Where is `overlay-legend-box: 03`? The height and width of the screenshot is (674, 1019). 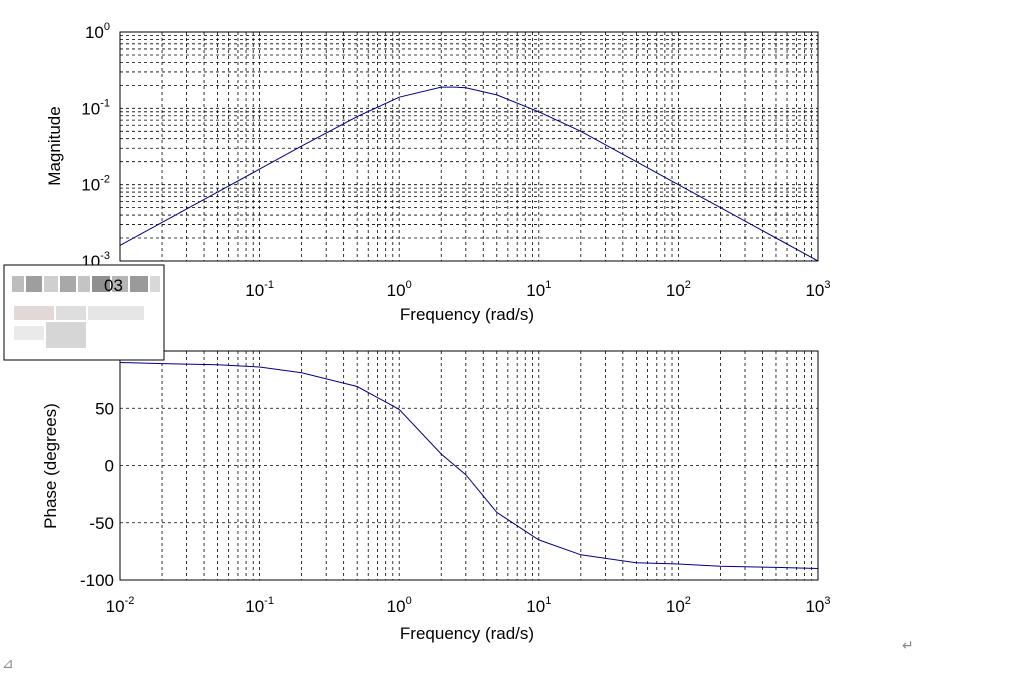 overlay-legend-box: 03 is located at coordinates (84, 312).